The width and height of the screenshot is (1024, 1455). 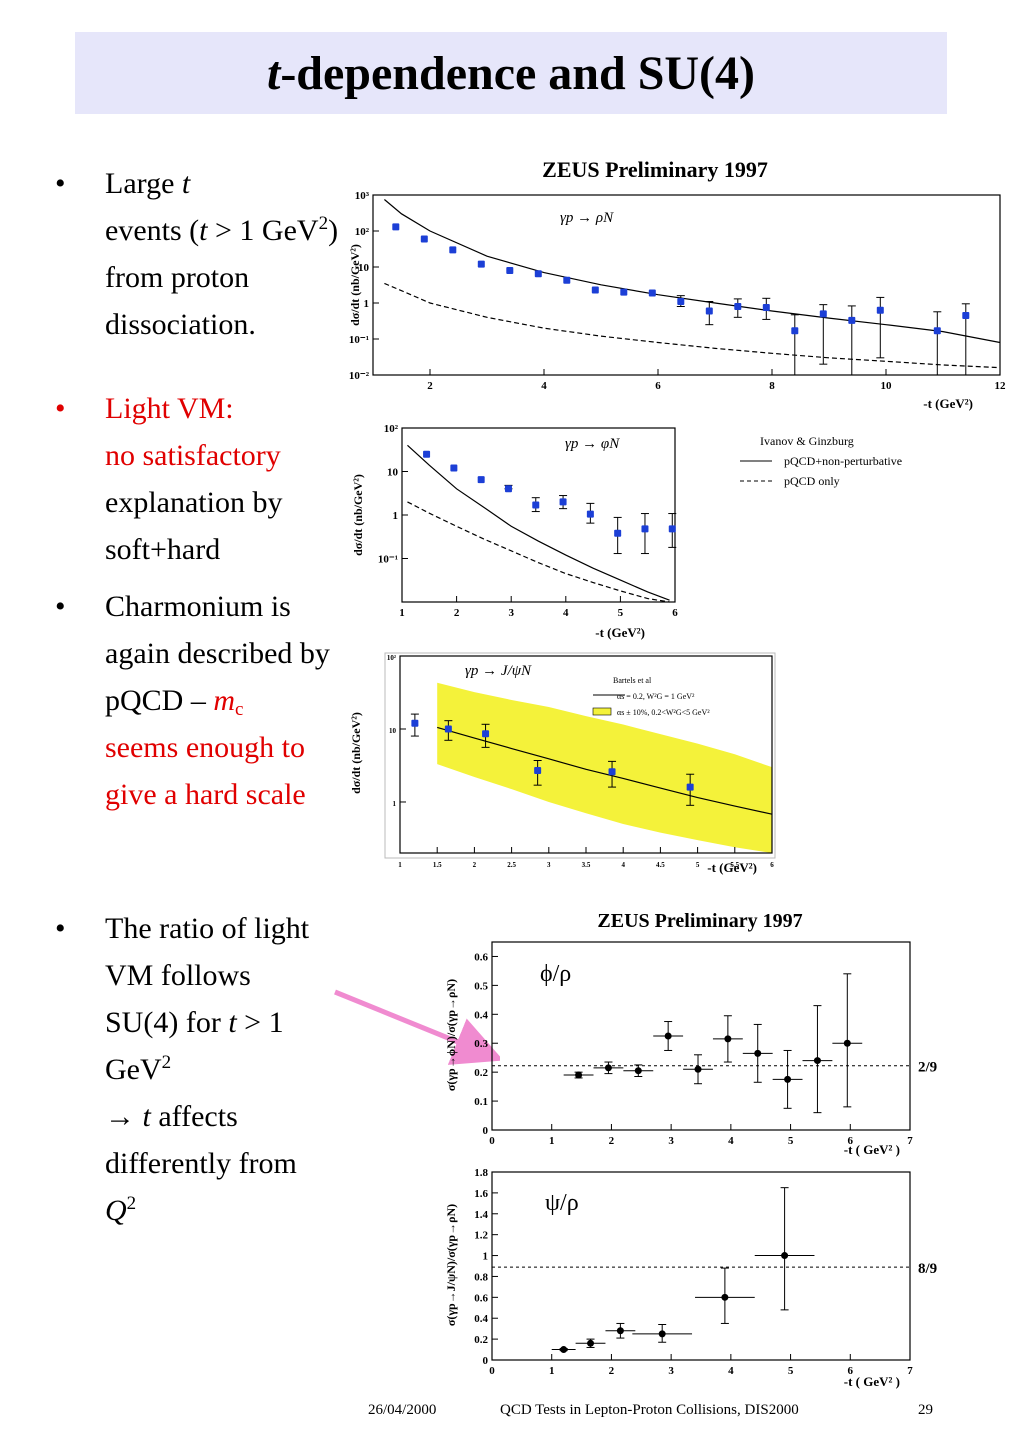 I want to click on legend-entry: pQCD+non-perturbative, so click(x=843, y=461).